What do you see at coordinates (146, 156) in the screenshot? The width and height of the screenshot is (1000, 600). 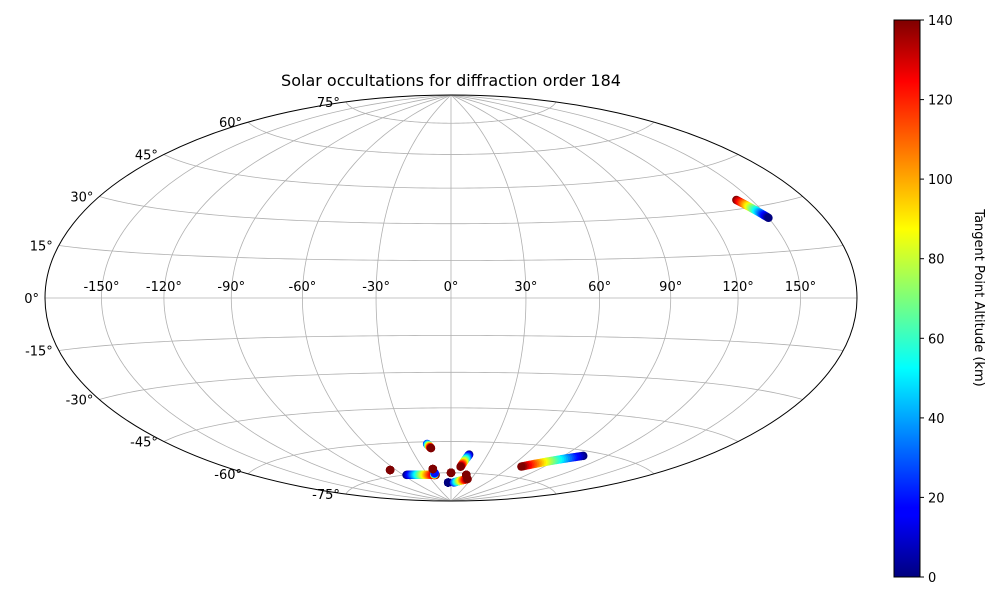 I see `lat-tick-label: 45°` at bounding box center [146, 156].